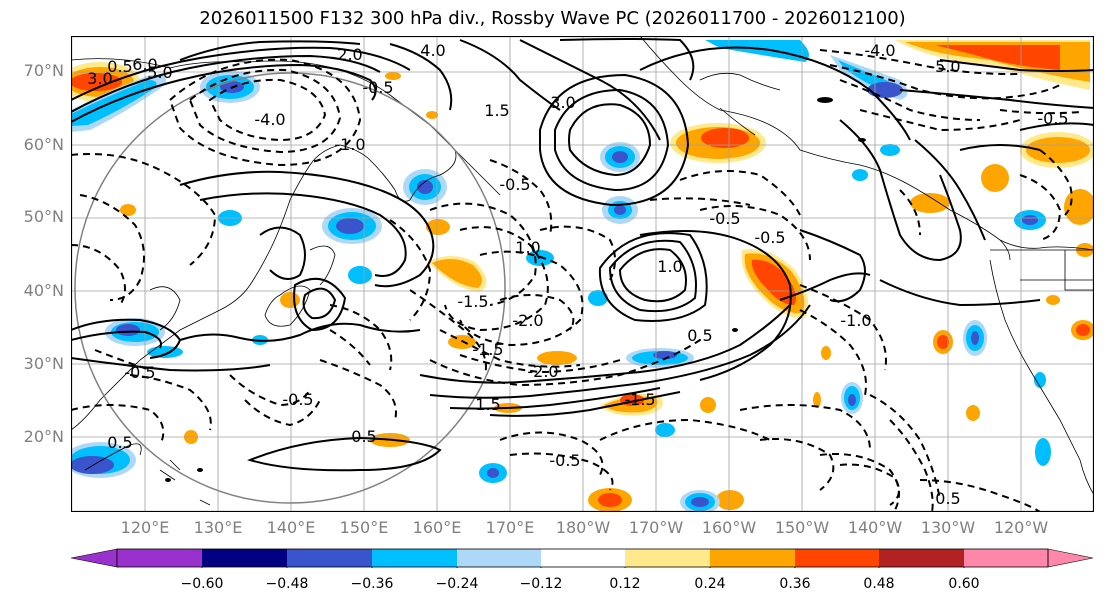 The height and width of the screenshot is (604, 1105). I want to click on lat-label-30n: 30°N, so click(43, 363).